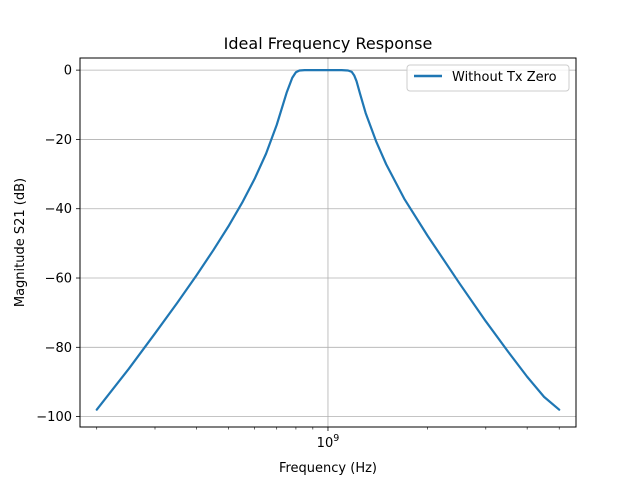 Image resolution: width=640 pixels, height=480 pixels. Describe the element at coordinates (20, 242) in the screenshot. I see `y-axis-label: Magnitude S21 (dB)` at that location.